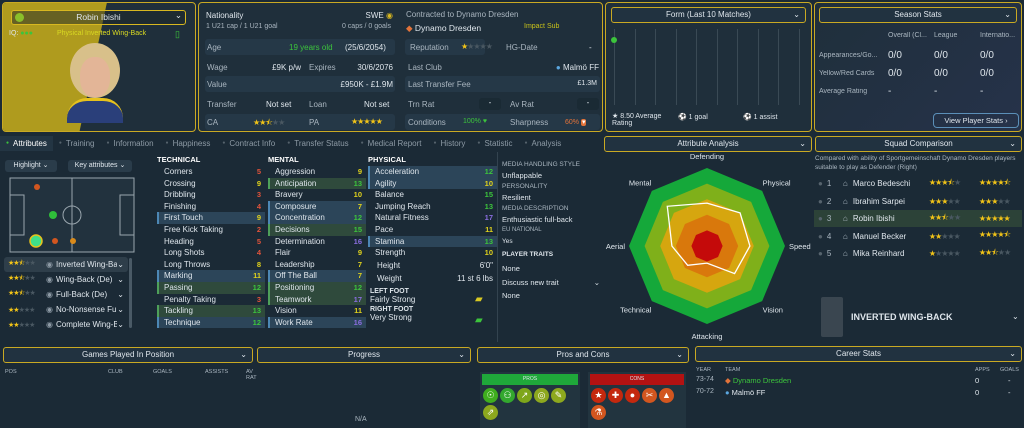 This screenshot has height=428, width=1024. Describe the element at coordinates (211, 300) in the screenshot. I see `attribute-row: Penalty Taking 3` at that location.